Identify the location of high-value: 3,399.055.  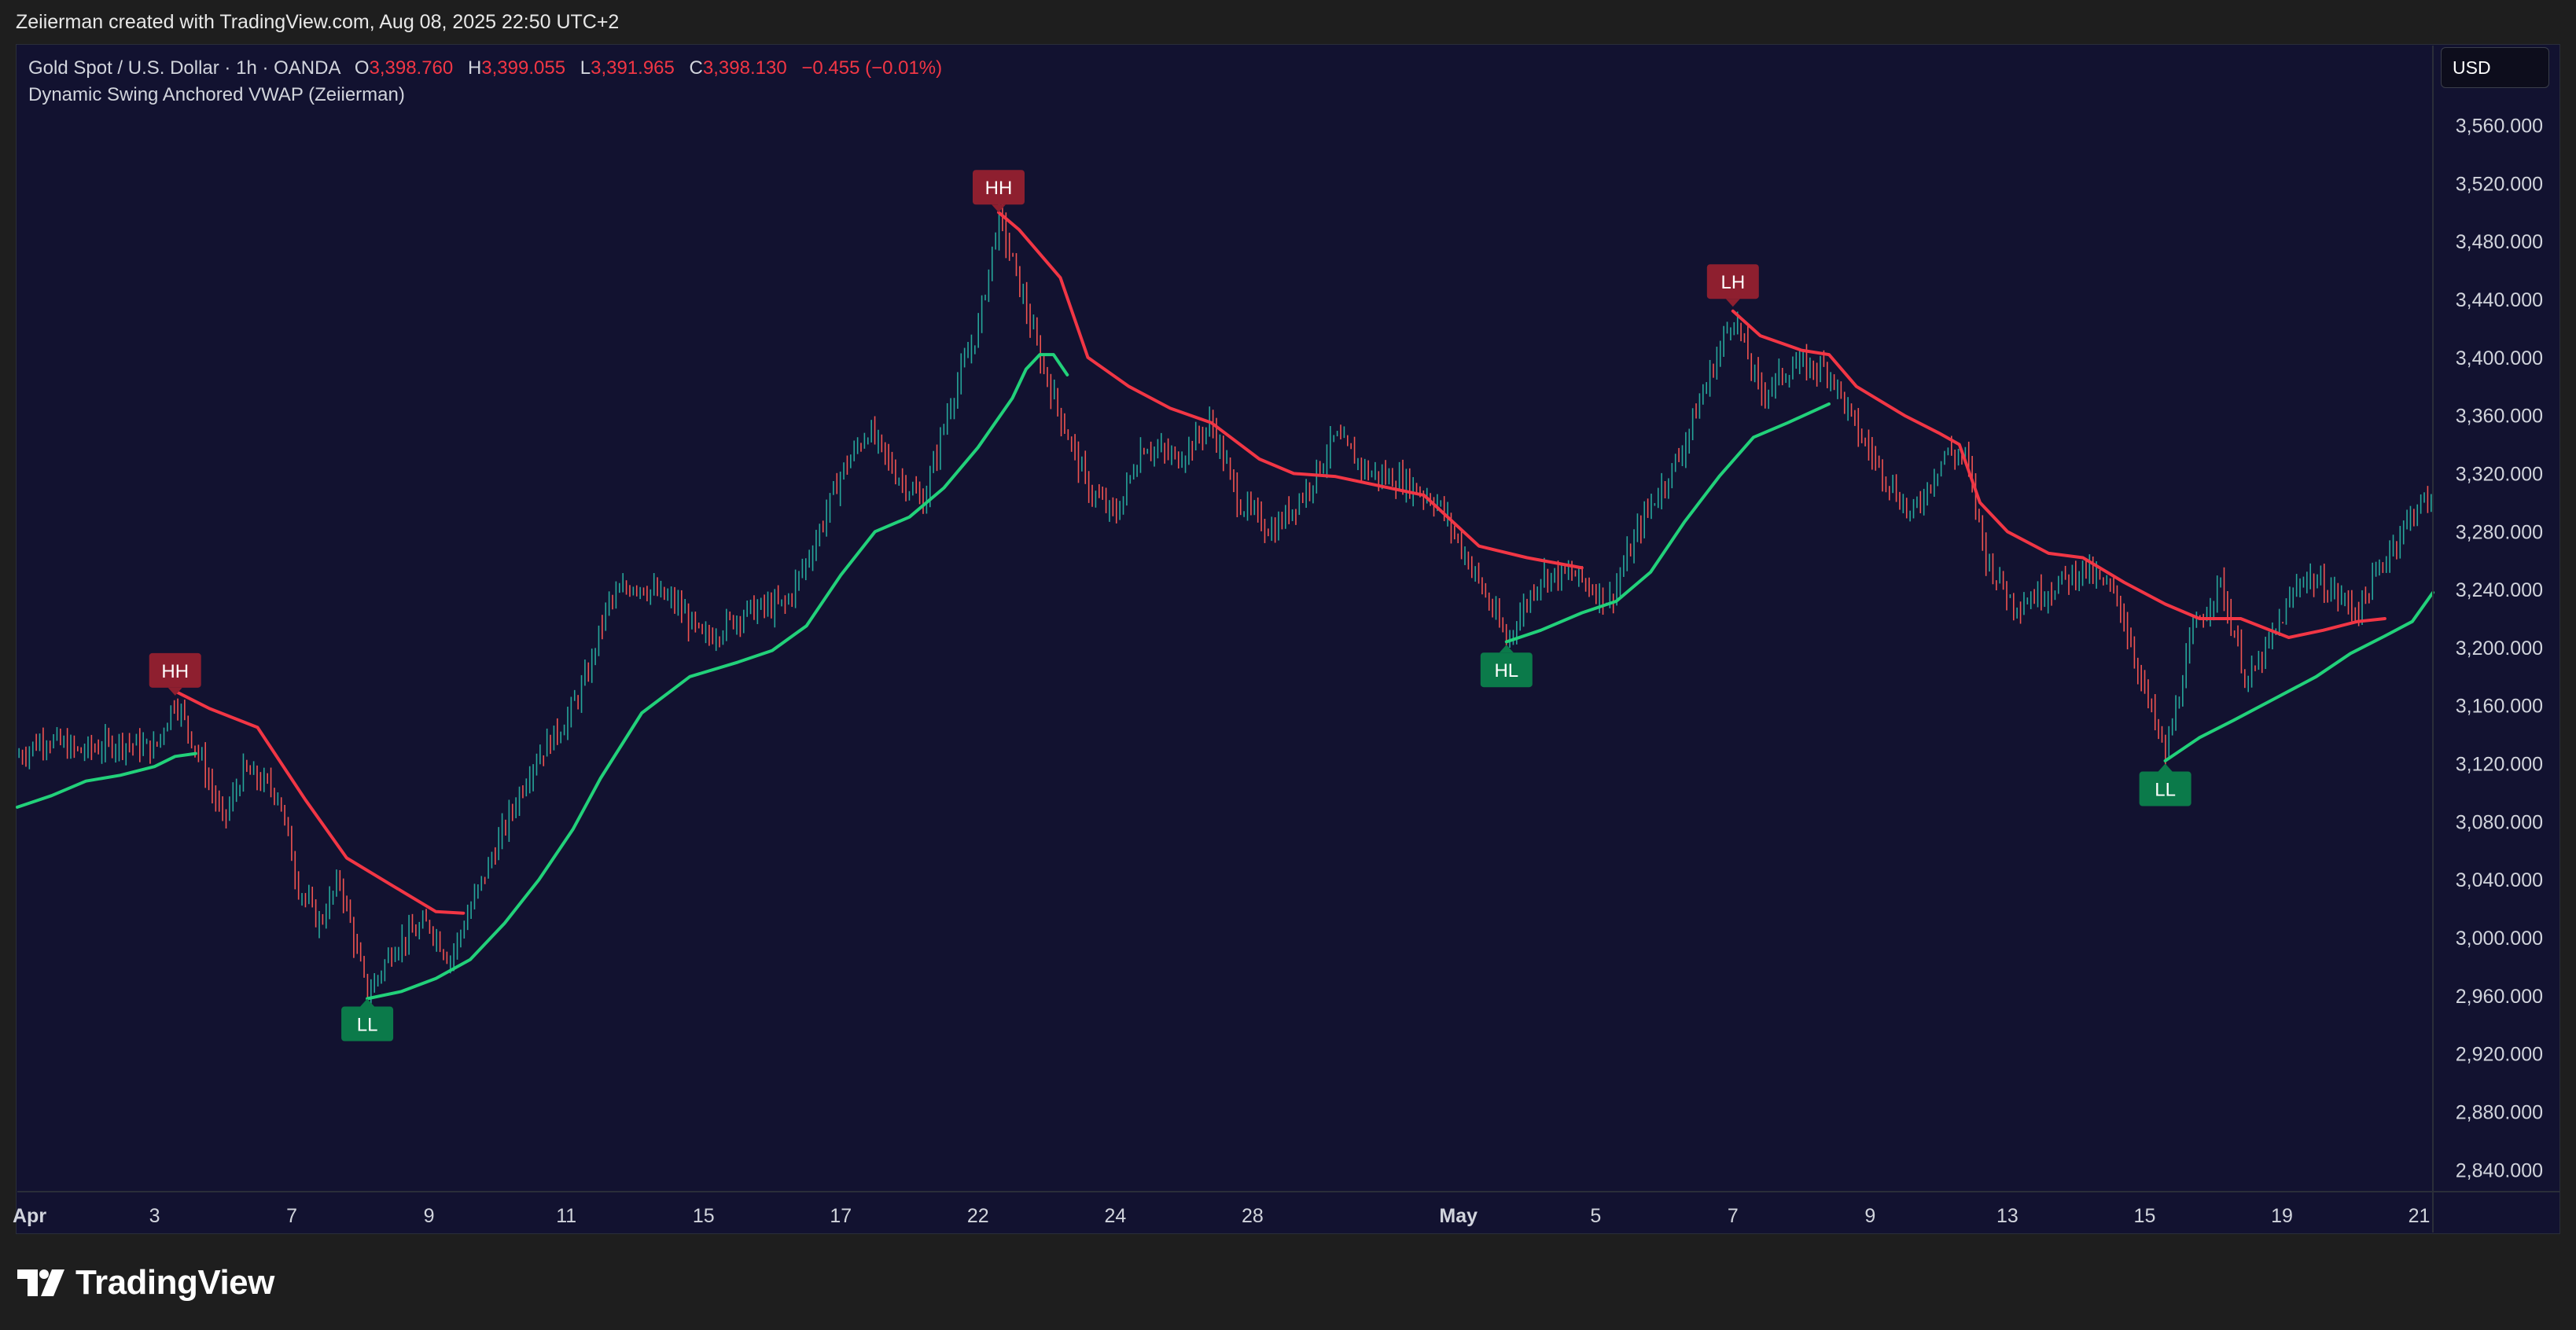
(523, 68).